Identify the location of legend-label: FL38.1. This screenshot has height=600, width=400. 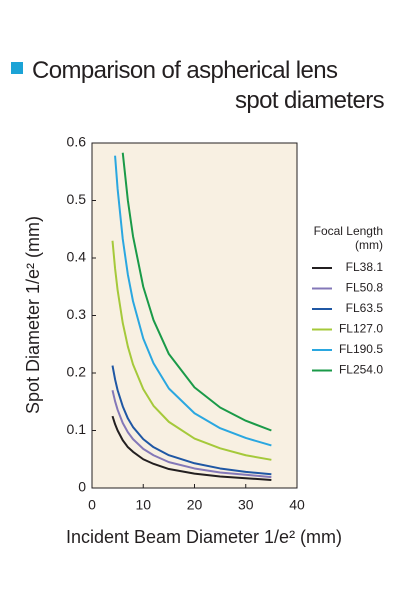
(365, 267).